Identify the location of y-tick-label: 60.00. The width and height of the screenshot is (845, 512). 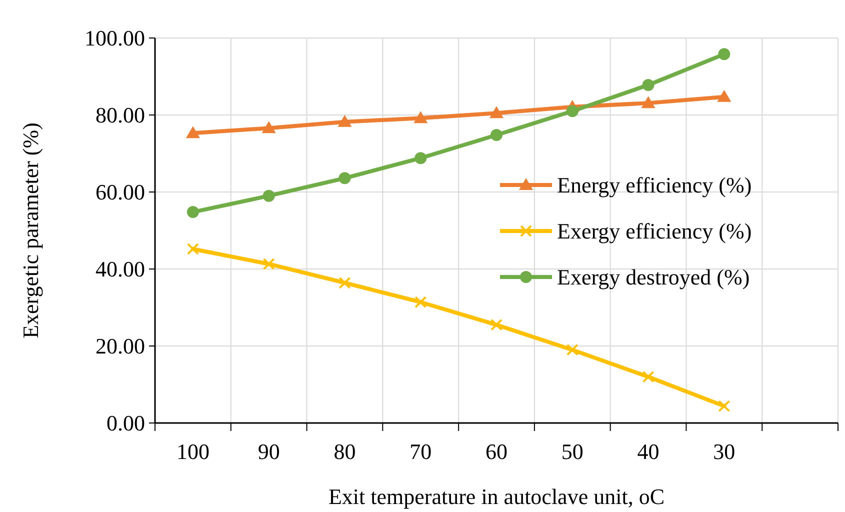
(120, 192).